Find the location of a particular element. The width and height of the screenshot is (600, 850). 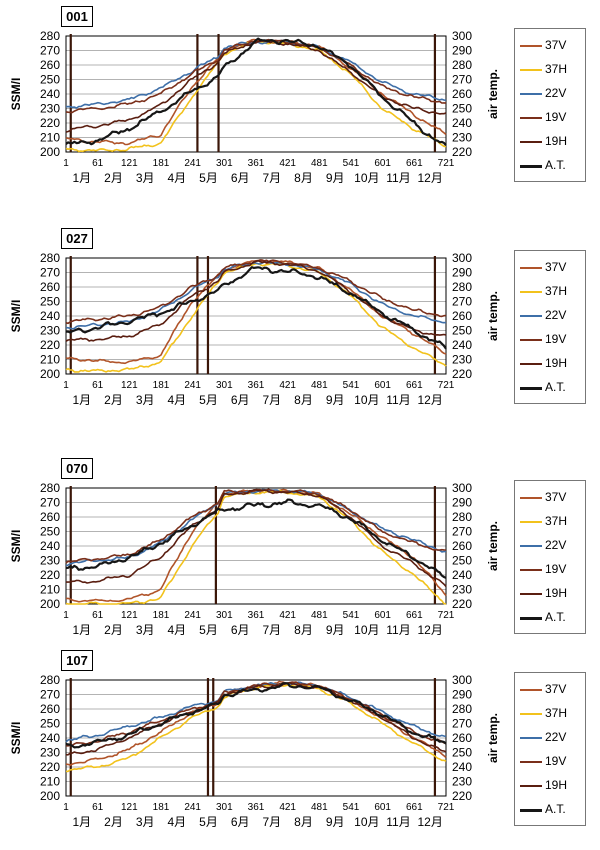

legend-item: 19H is located at coordinates (550, 594).